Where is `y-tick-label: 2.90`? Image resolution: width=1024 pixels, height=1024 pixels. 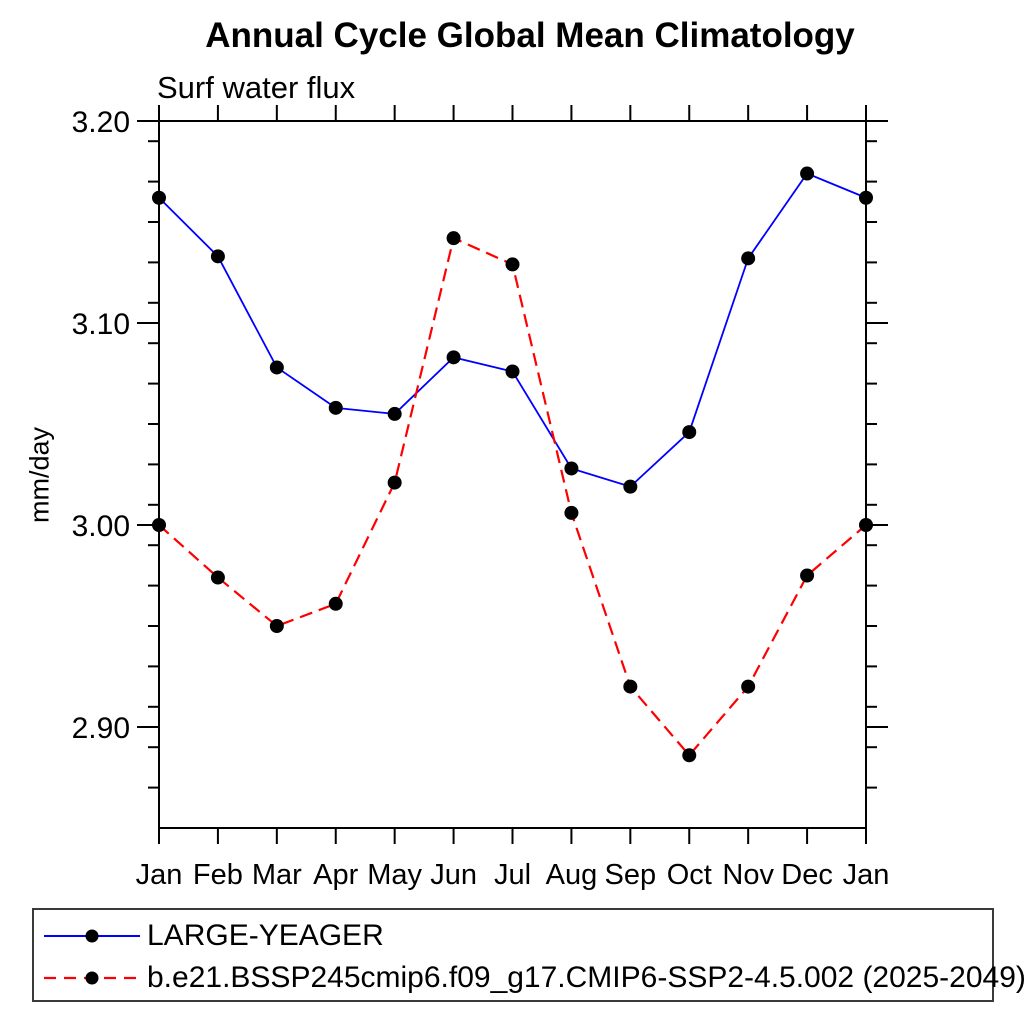 y-tick-label: 2.90 is located at coordinates (101, 728).